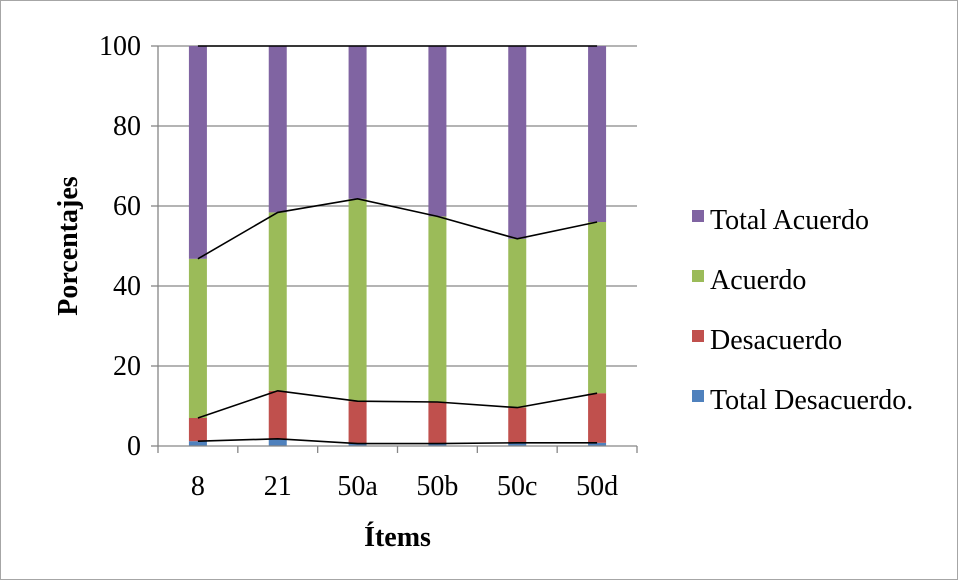  I want to click on bar-segment-acuerdo-50b, so click(437, 309).